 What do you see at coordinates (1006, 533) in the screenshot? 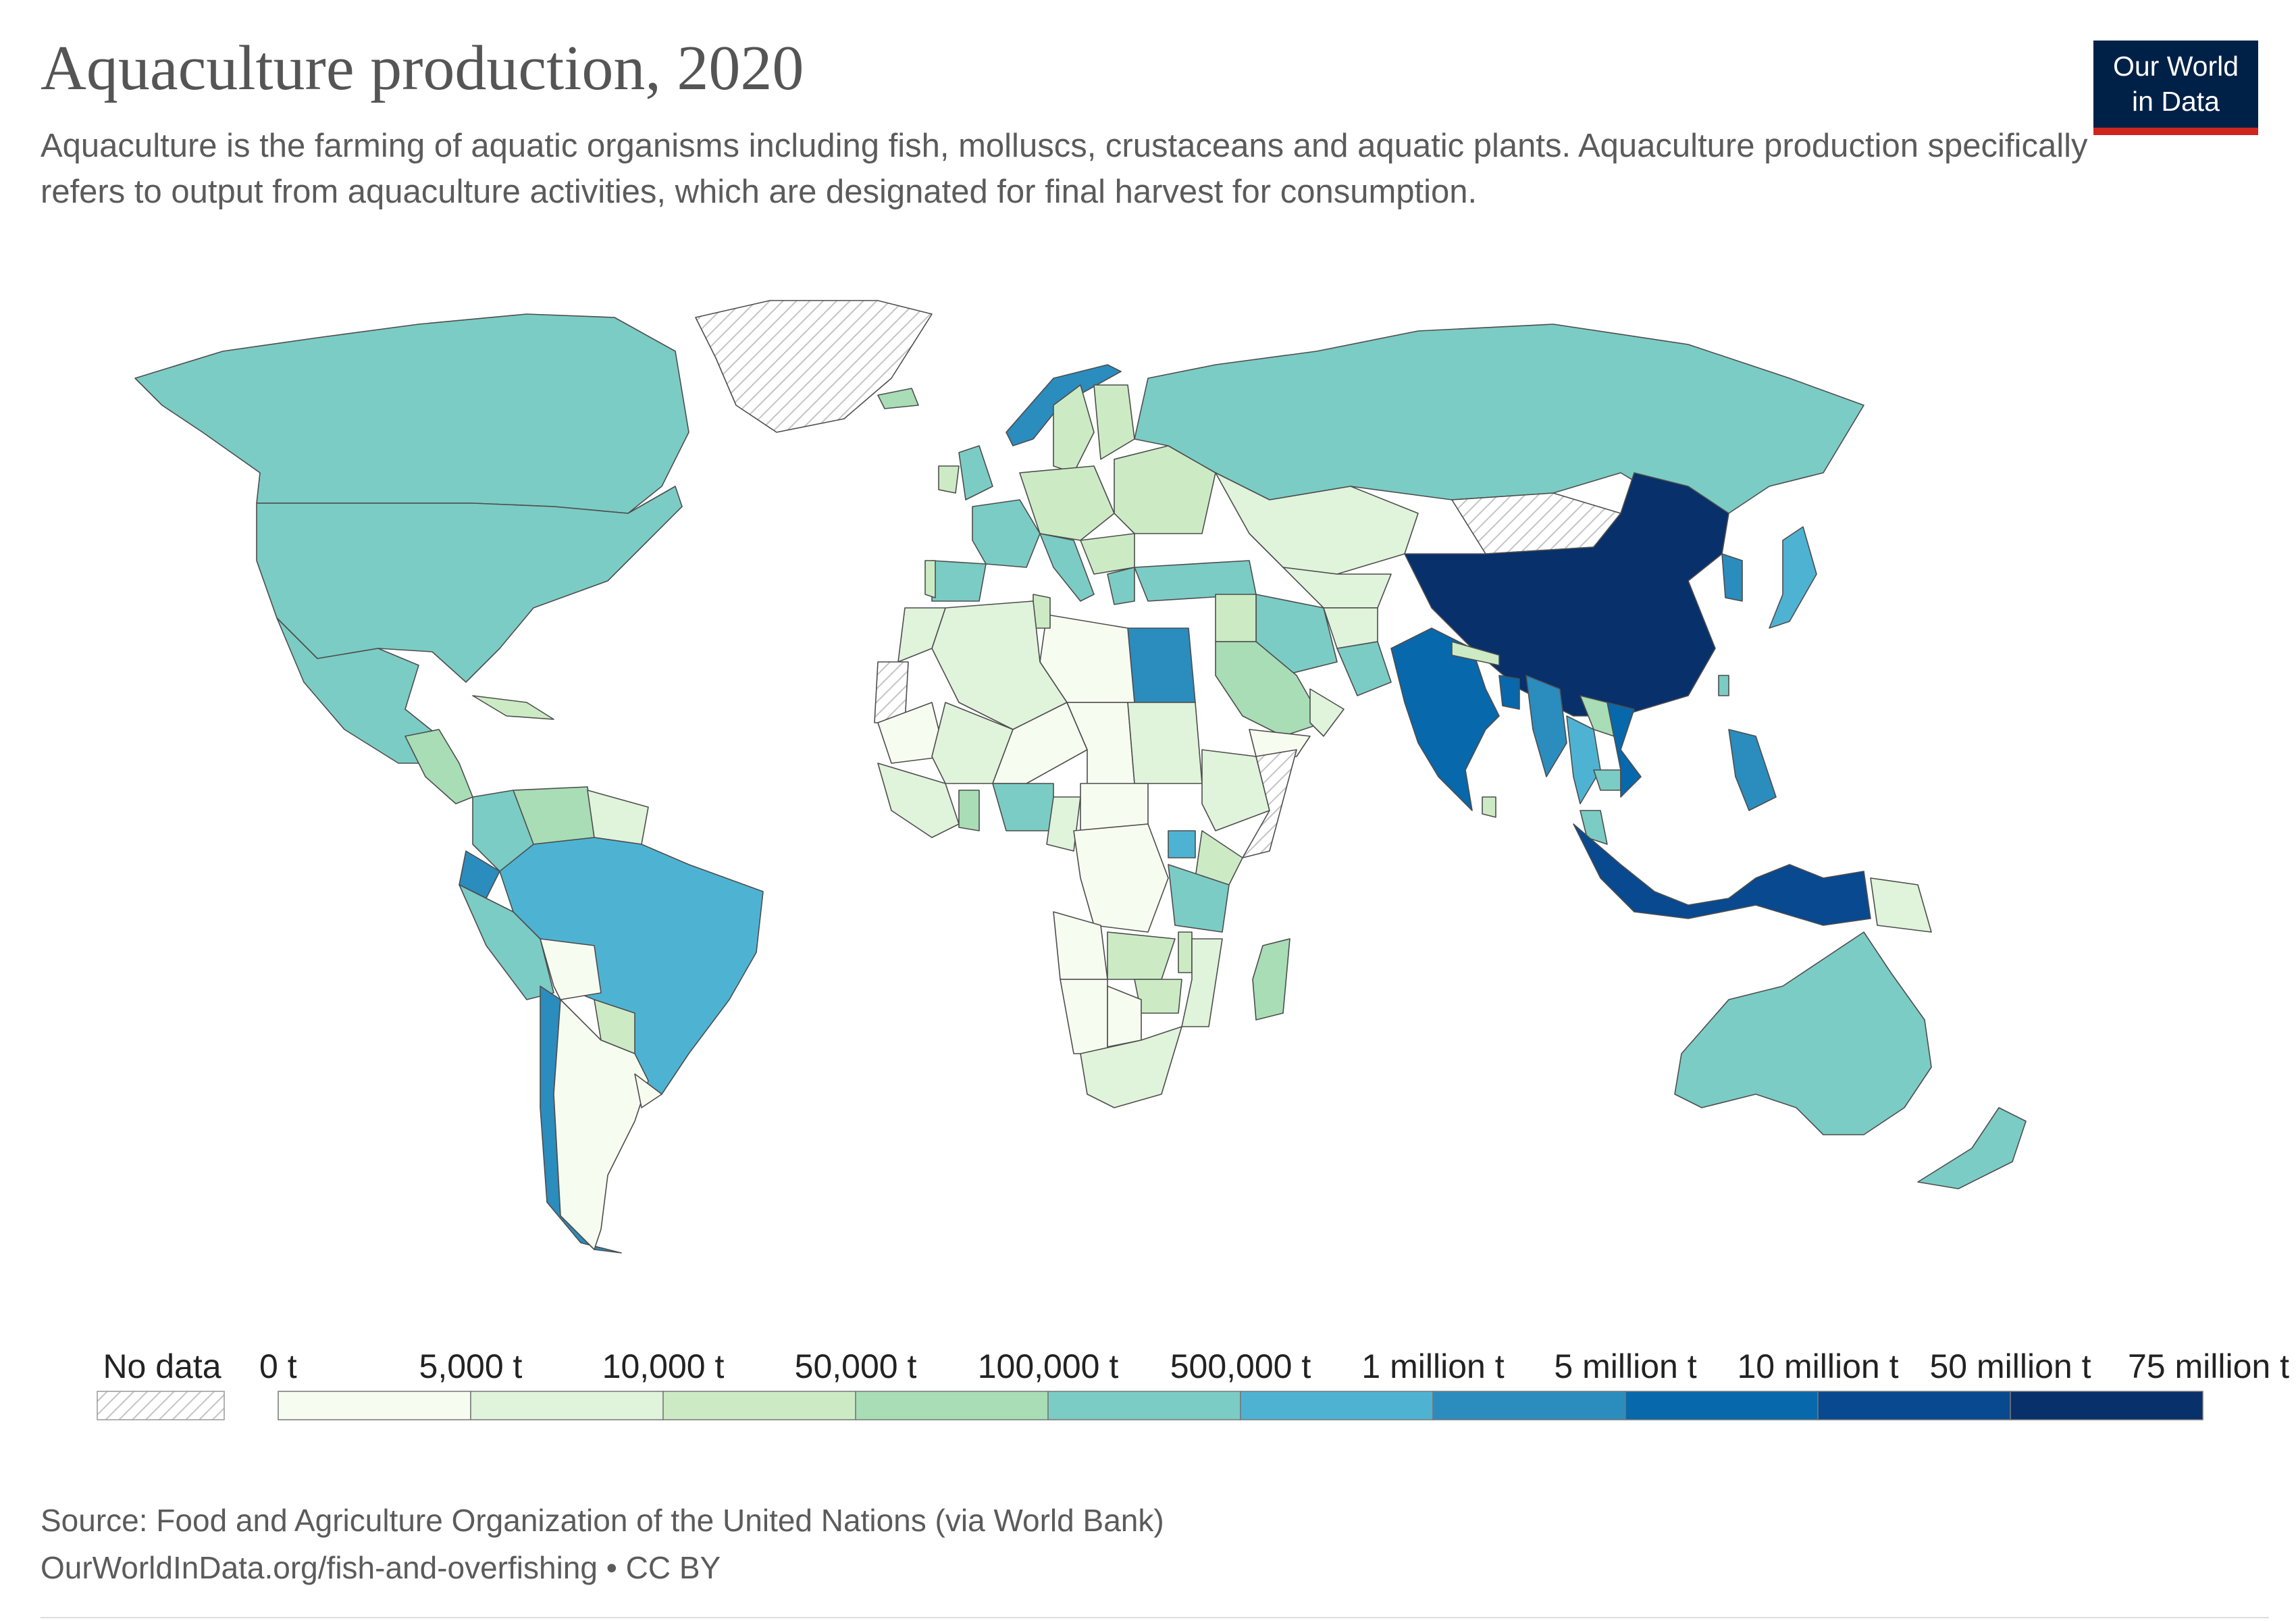
I see `country-france` at bounding box center [1006, 533].